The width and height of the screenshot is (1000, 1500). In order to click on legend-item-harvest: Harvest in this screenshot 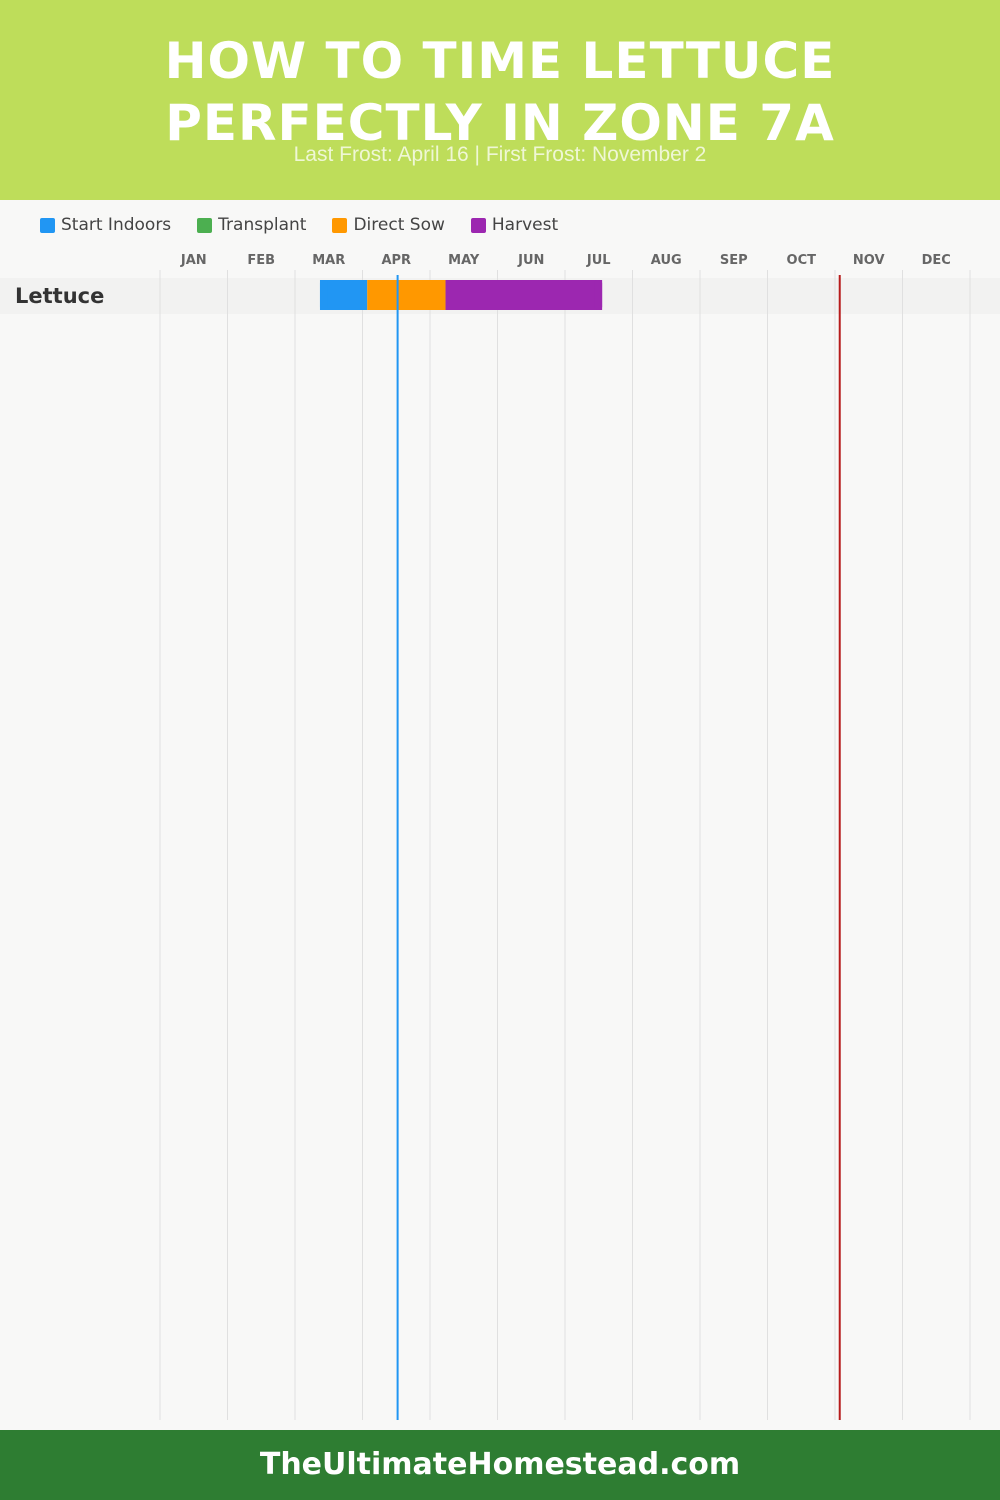, I will do `click(514, 225)`.